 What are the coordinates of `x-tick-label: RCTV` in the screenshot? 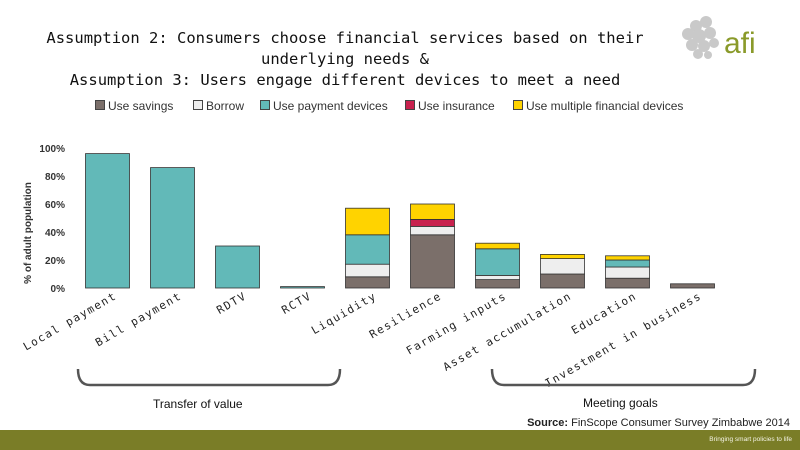 It's located at (296, 303).